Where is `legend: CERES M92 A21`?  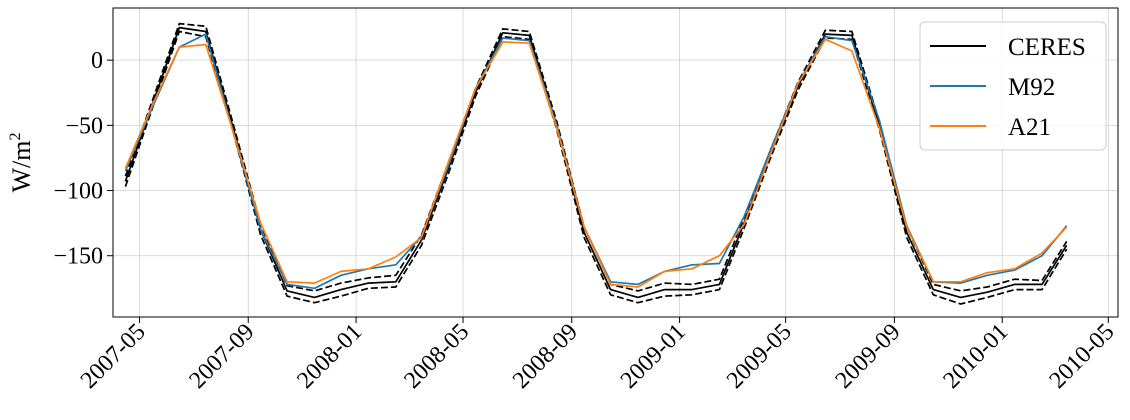
legend: CERES M92 A21 is located at coordinates (1013, 86).